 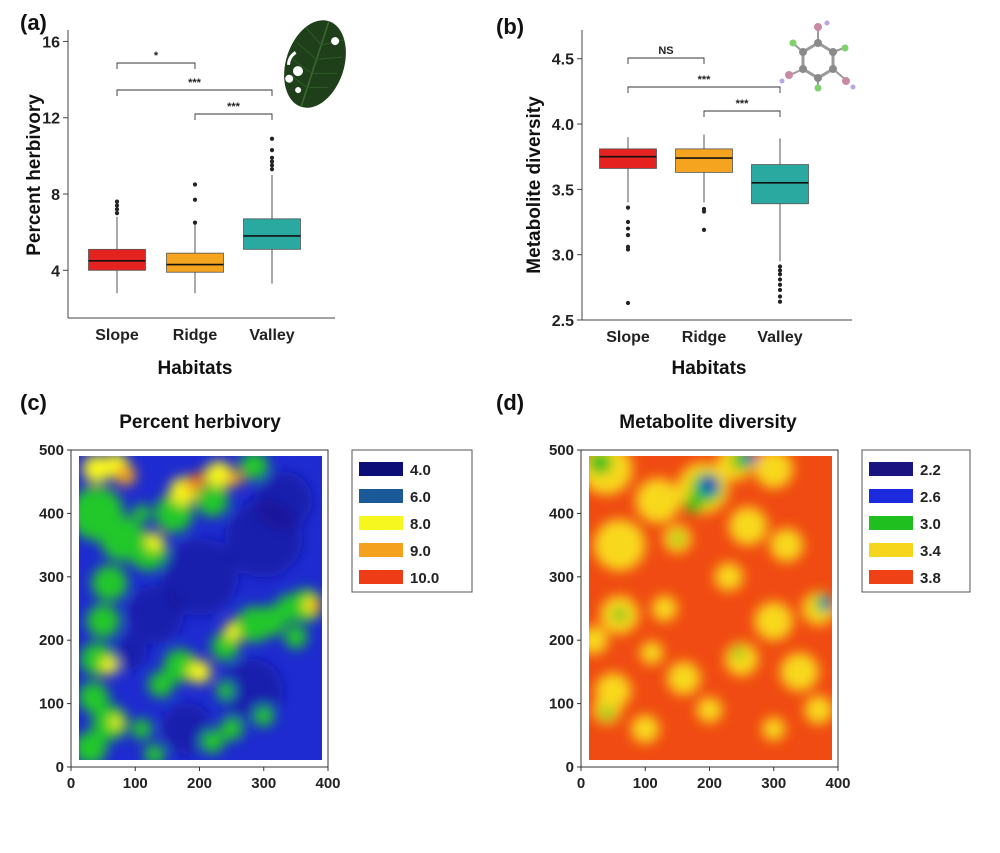 What do you see at coordinates (666, 54) in the screenshot?
I see `significance-bracket: NS` at bounding box center [666, 54].